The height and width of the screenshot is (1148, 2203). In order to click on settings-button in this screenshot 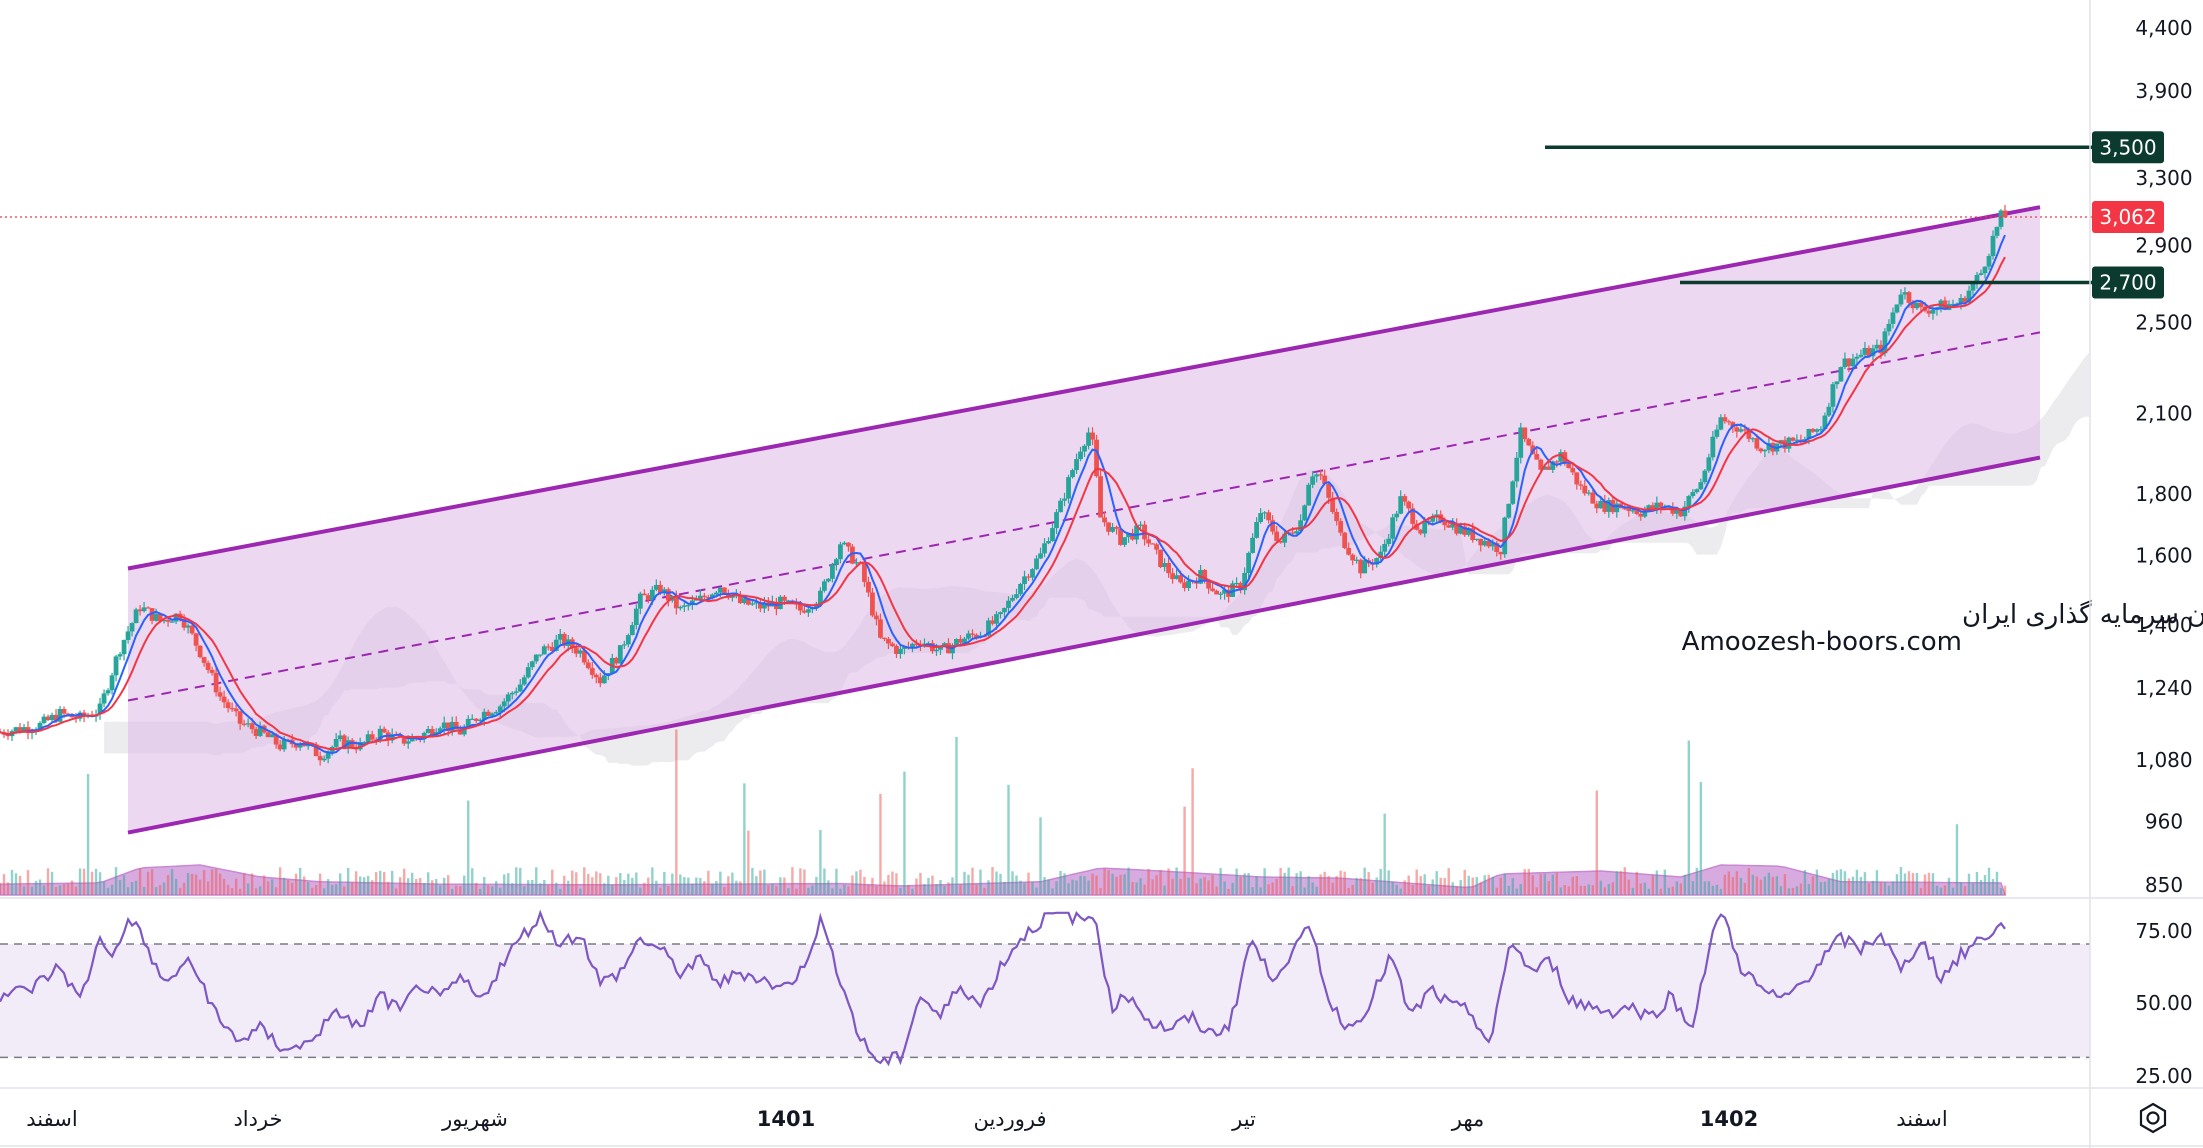, I will do `click(2153, 1118)`.